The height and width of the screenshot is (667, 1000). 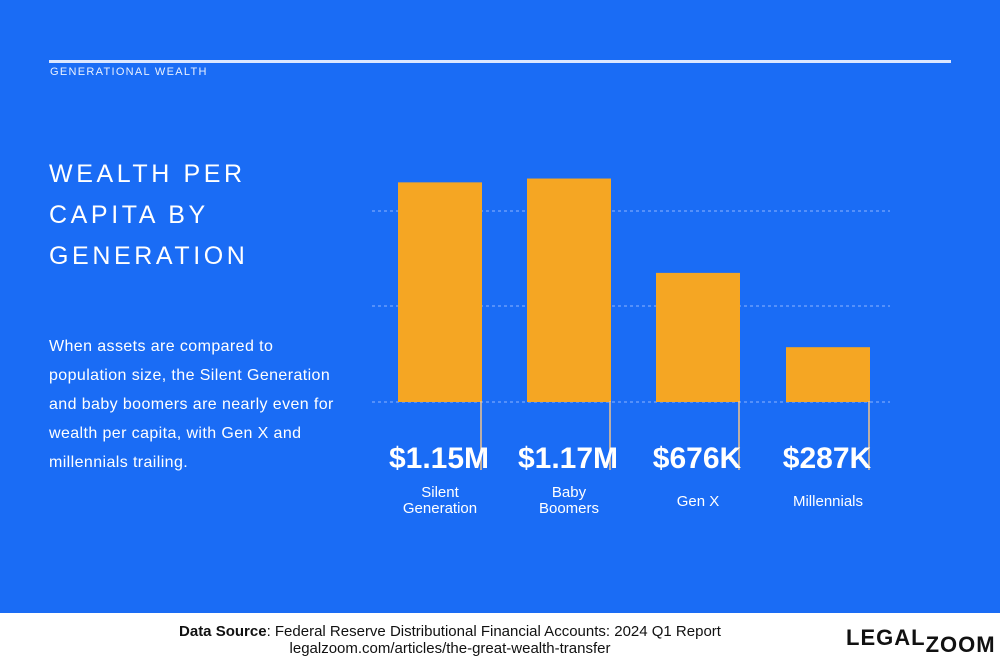 I want to click on title-line-1: WEALTH PER, so click(x=147, y=174).